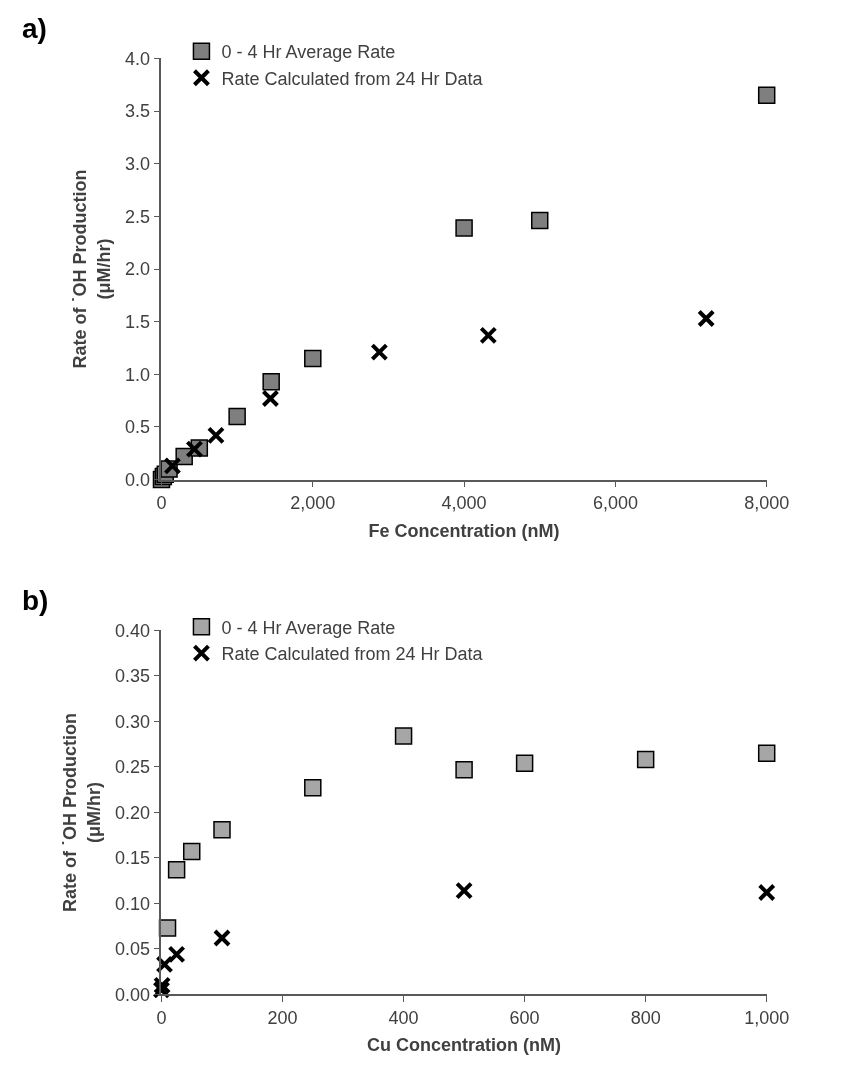 This screenshot has width=846, height=1084. Describe the element at coordinates (34, 28) in the screenshot. I see `chart-title: a)` at that location.